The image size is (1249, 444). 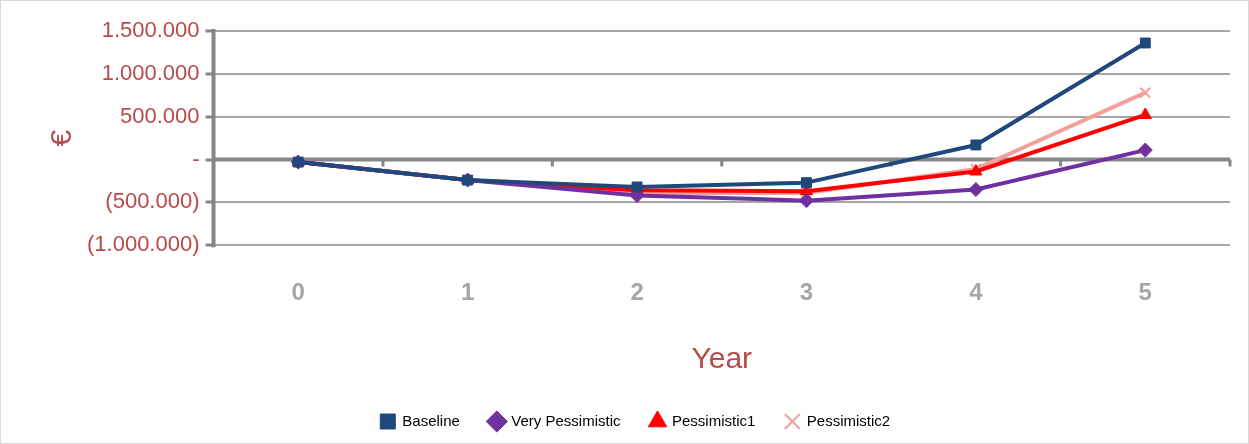 I want to click on y-tick-label: (500.000), so click(x=152, y=201).